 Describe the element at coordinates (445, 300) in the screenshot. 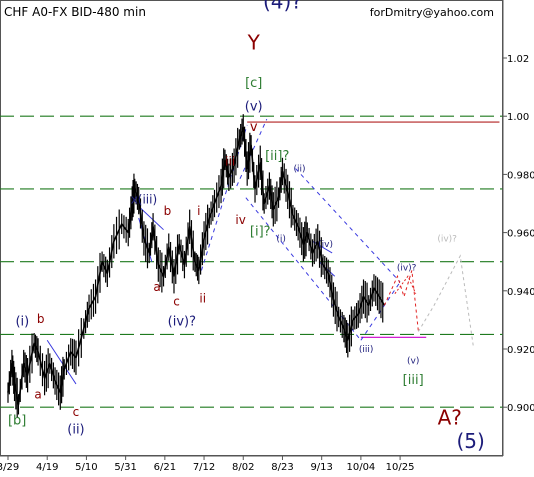

I see `forecast-grey` at that location.